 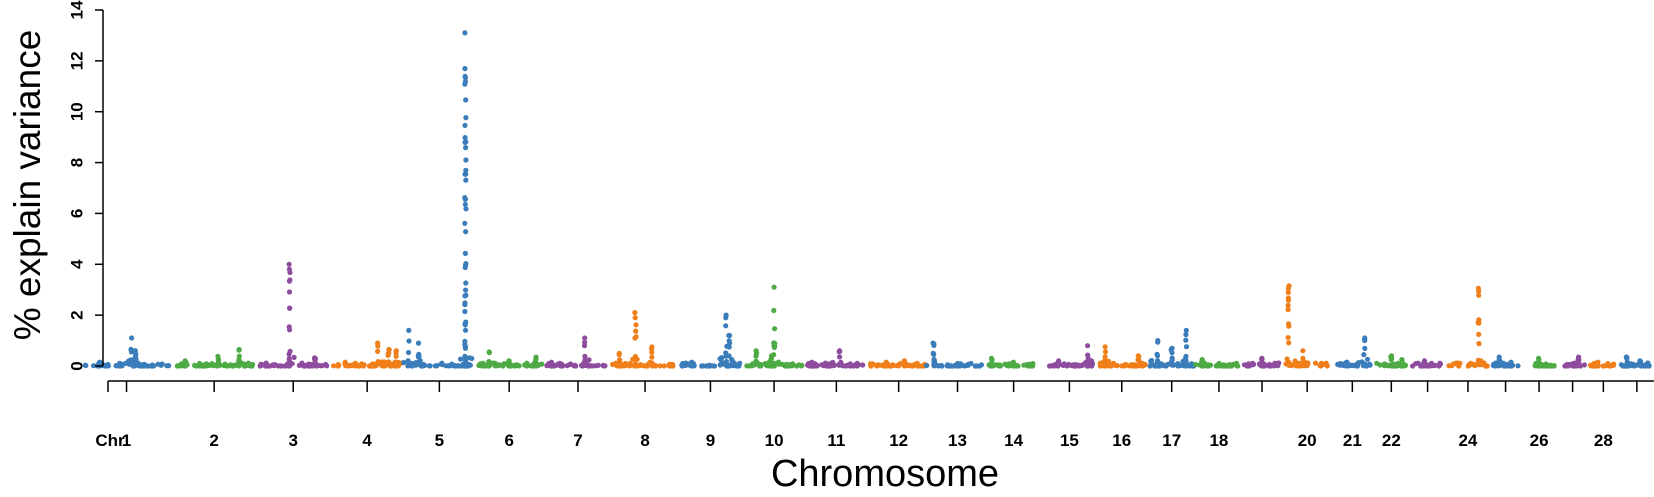 I want to click on x-tick-label-7: 7, so click(x=577, y=440).